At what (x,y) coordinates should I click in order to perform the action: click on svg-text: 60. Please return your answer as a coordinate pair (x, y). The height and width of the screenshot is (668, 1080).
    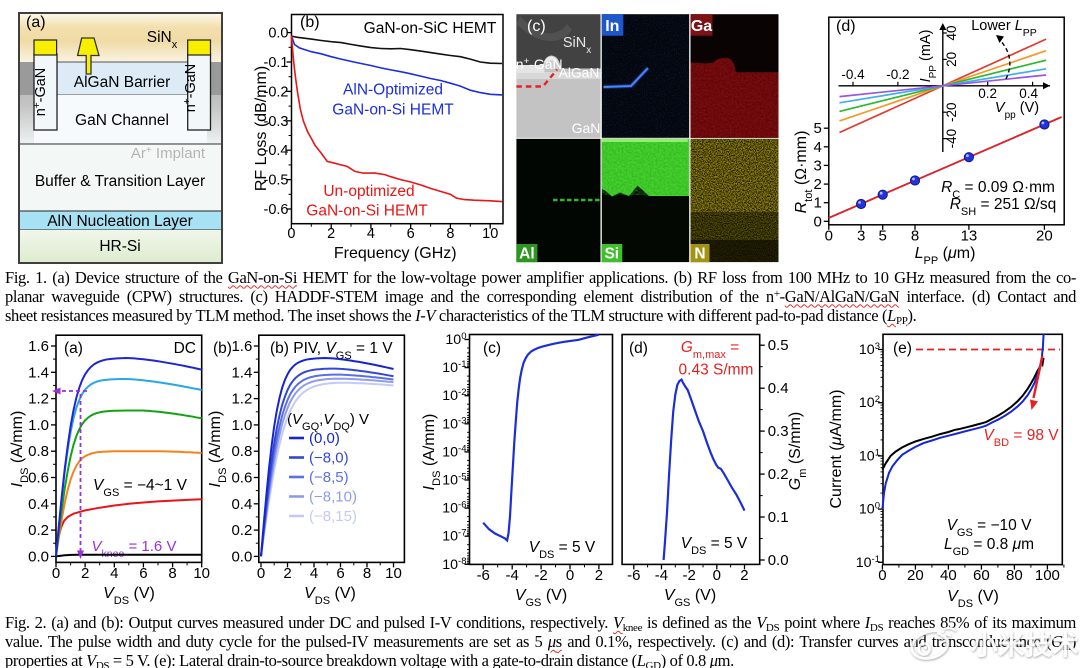
    Looking at the image, I should click on (981, 575).